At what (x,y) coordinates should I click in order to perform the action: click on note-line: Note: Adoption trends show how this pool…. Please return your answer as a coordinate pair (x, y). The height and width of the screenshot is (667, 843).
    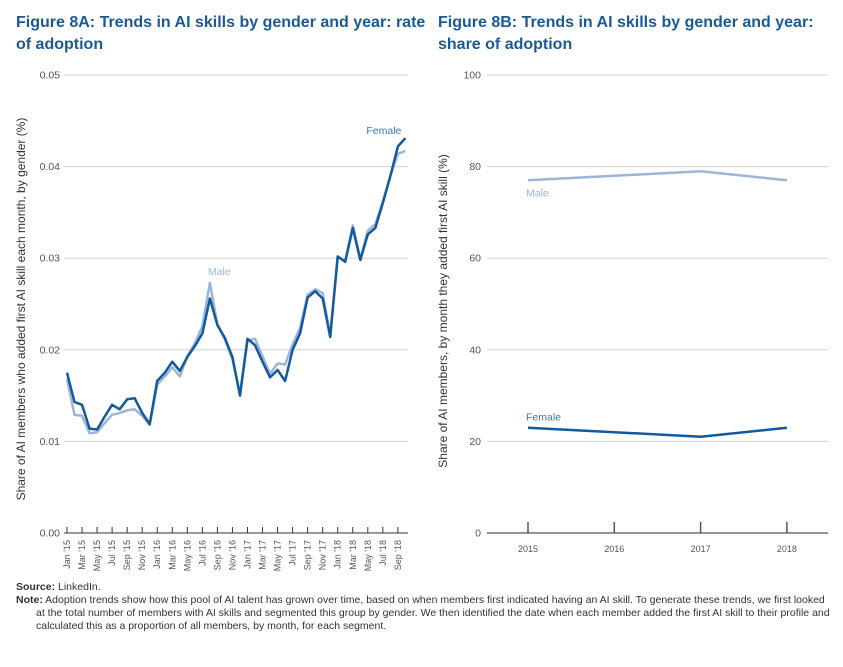
    Looking at the image, I should click on (423, 613).